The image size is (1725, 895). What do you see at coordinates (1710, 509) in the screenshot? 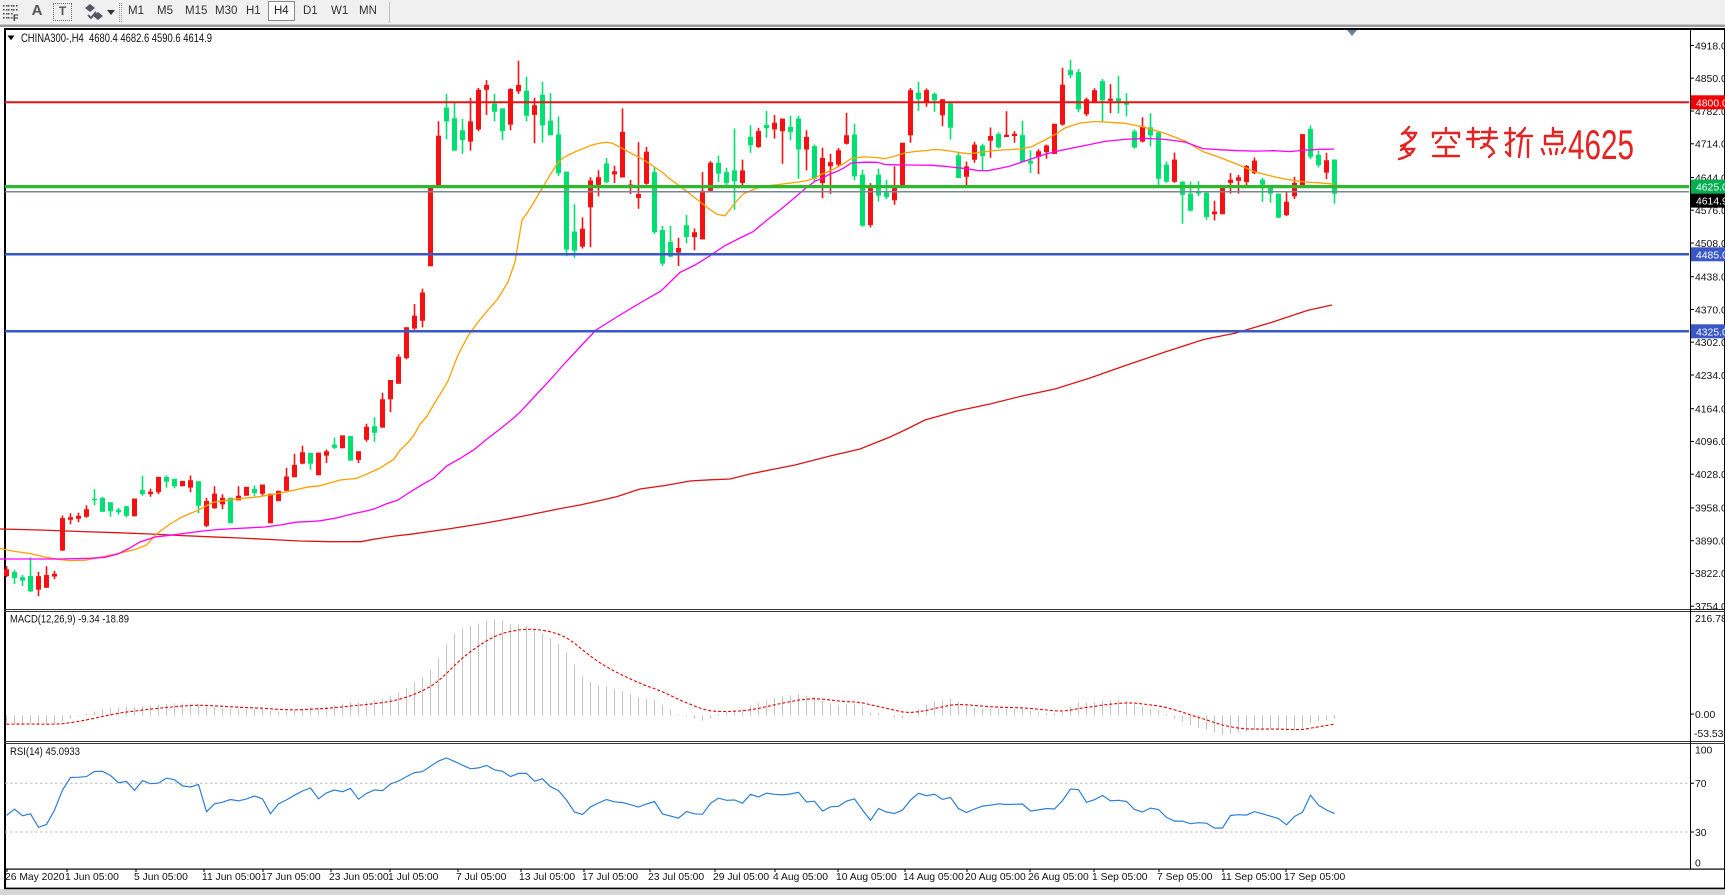
I see `svg-text: 3958.0` at bounding box center [1710, 509].